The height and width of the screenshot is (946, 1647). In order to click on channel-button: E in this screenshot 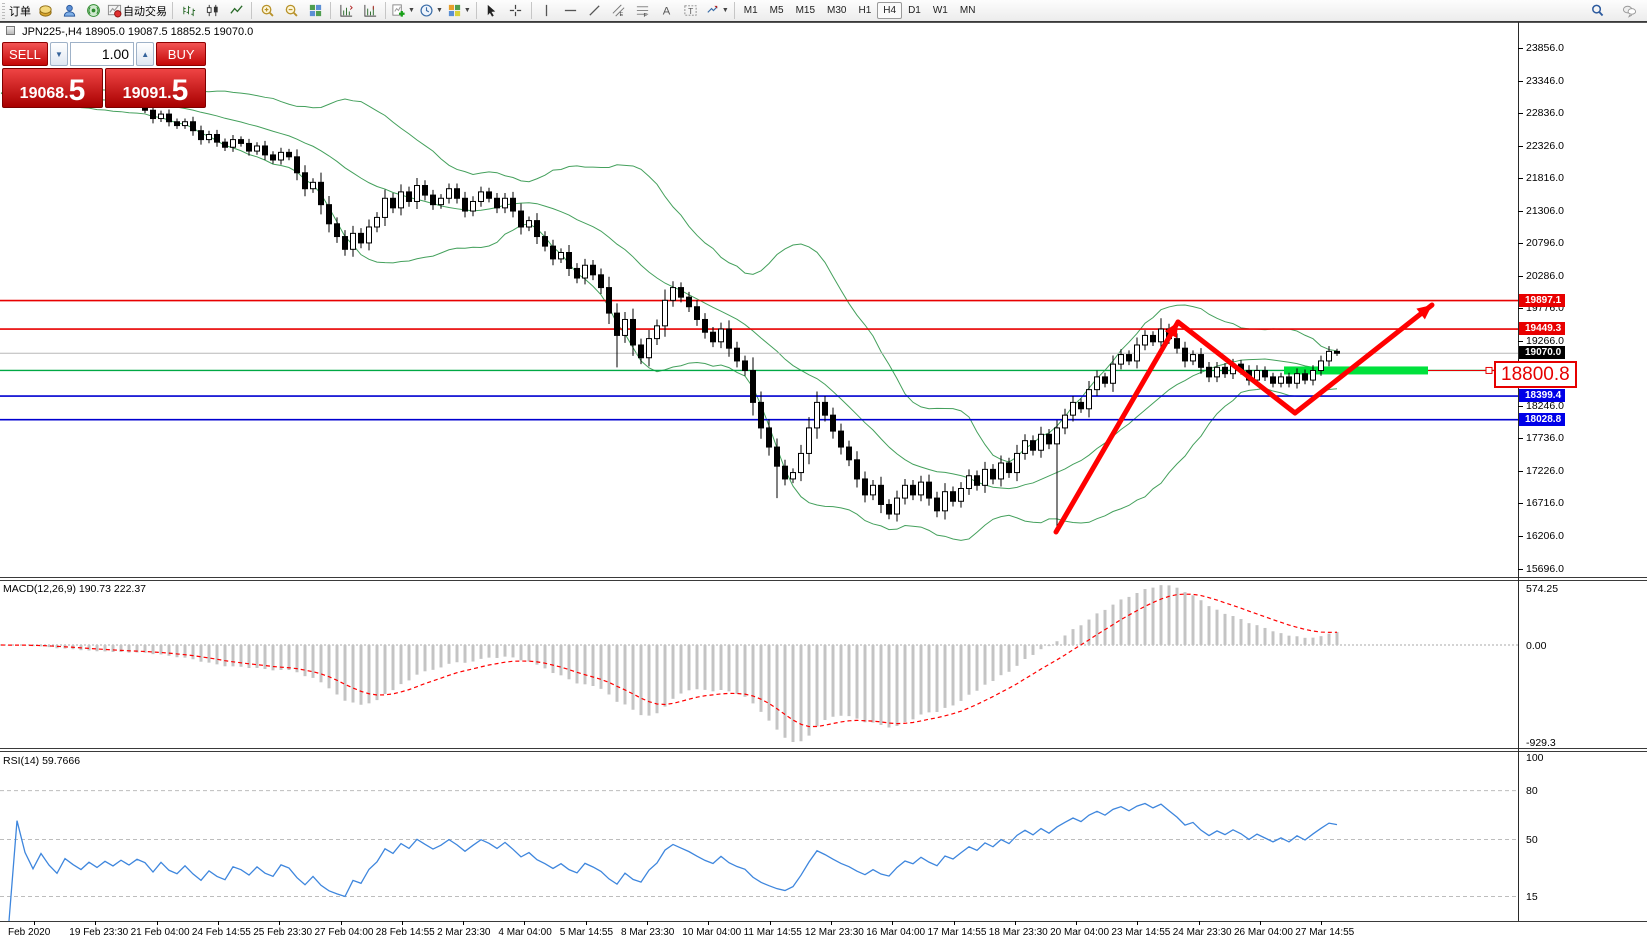, I will do `click(619, 10)`.